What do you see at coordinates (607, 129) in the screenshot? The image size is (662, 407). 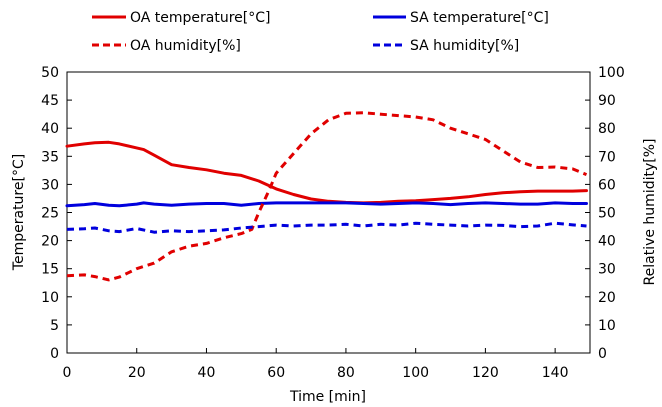 I see `y-right-tick-label: 80` at bounding box center [607, 129].